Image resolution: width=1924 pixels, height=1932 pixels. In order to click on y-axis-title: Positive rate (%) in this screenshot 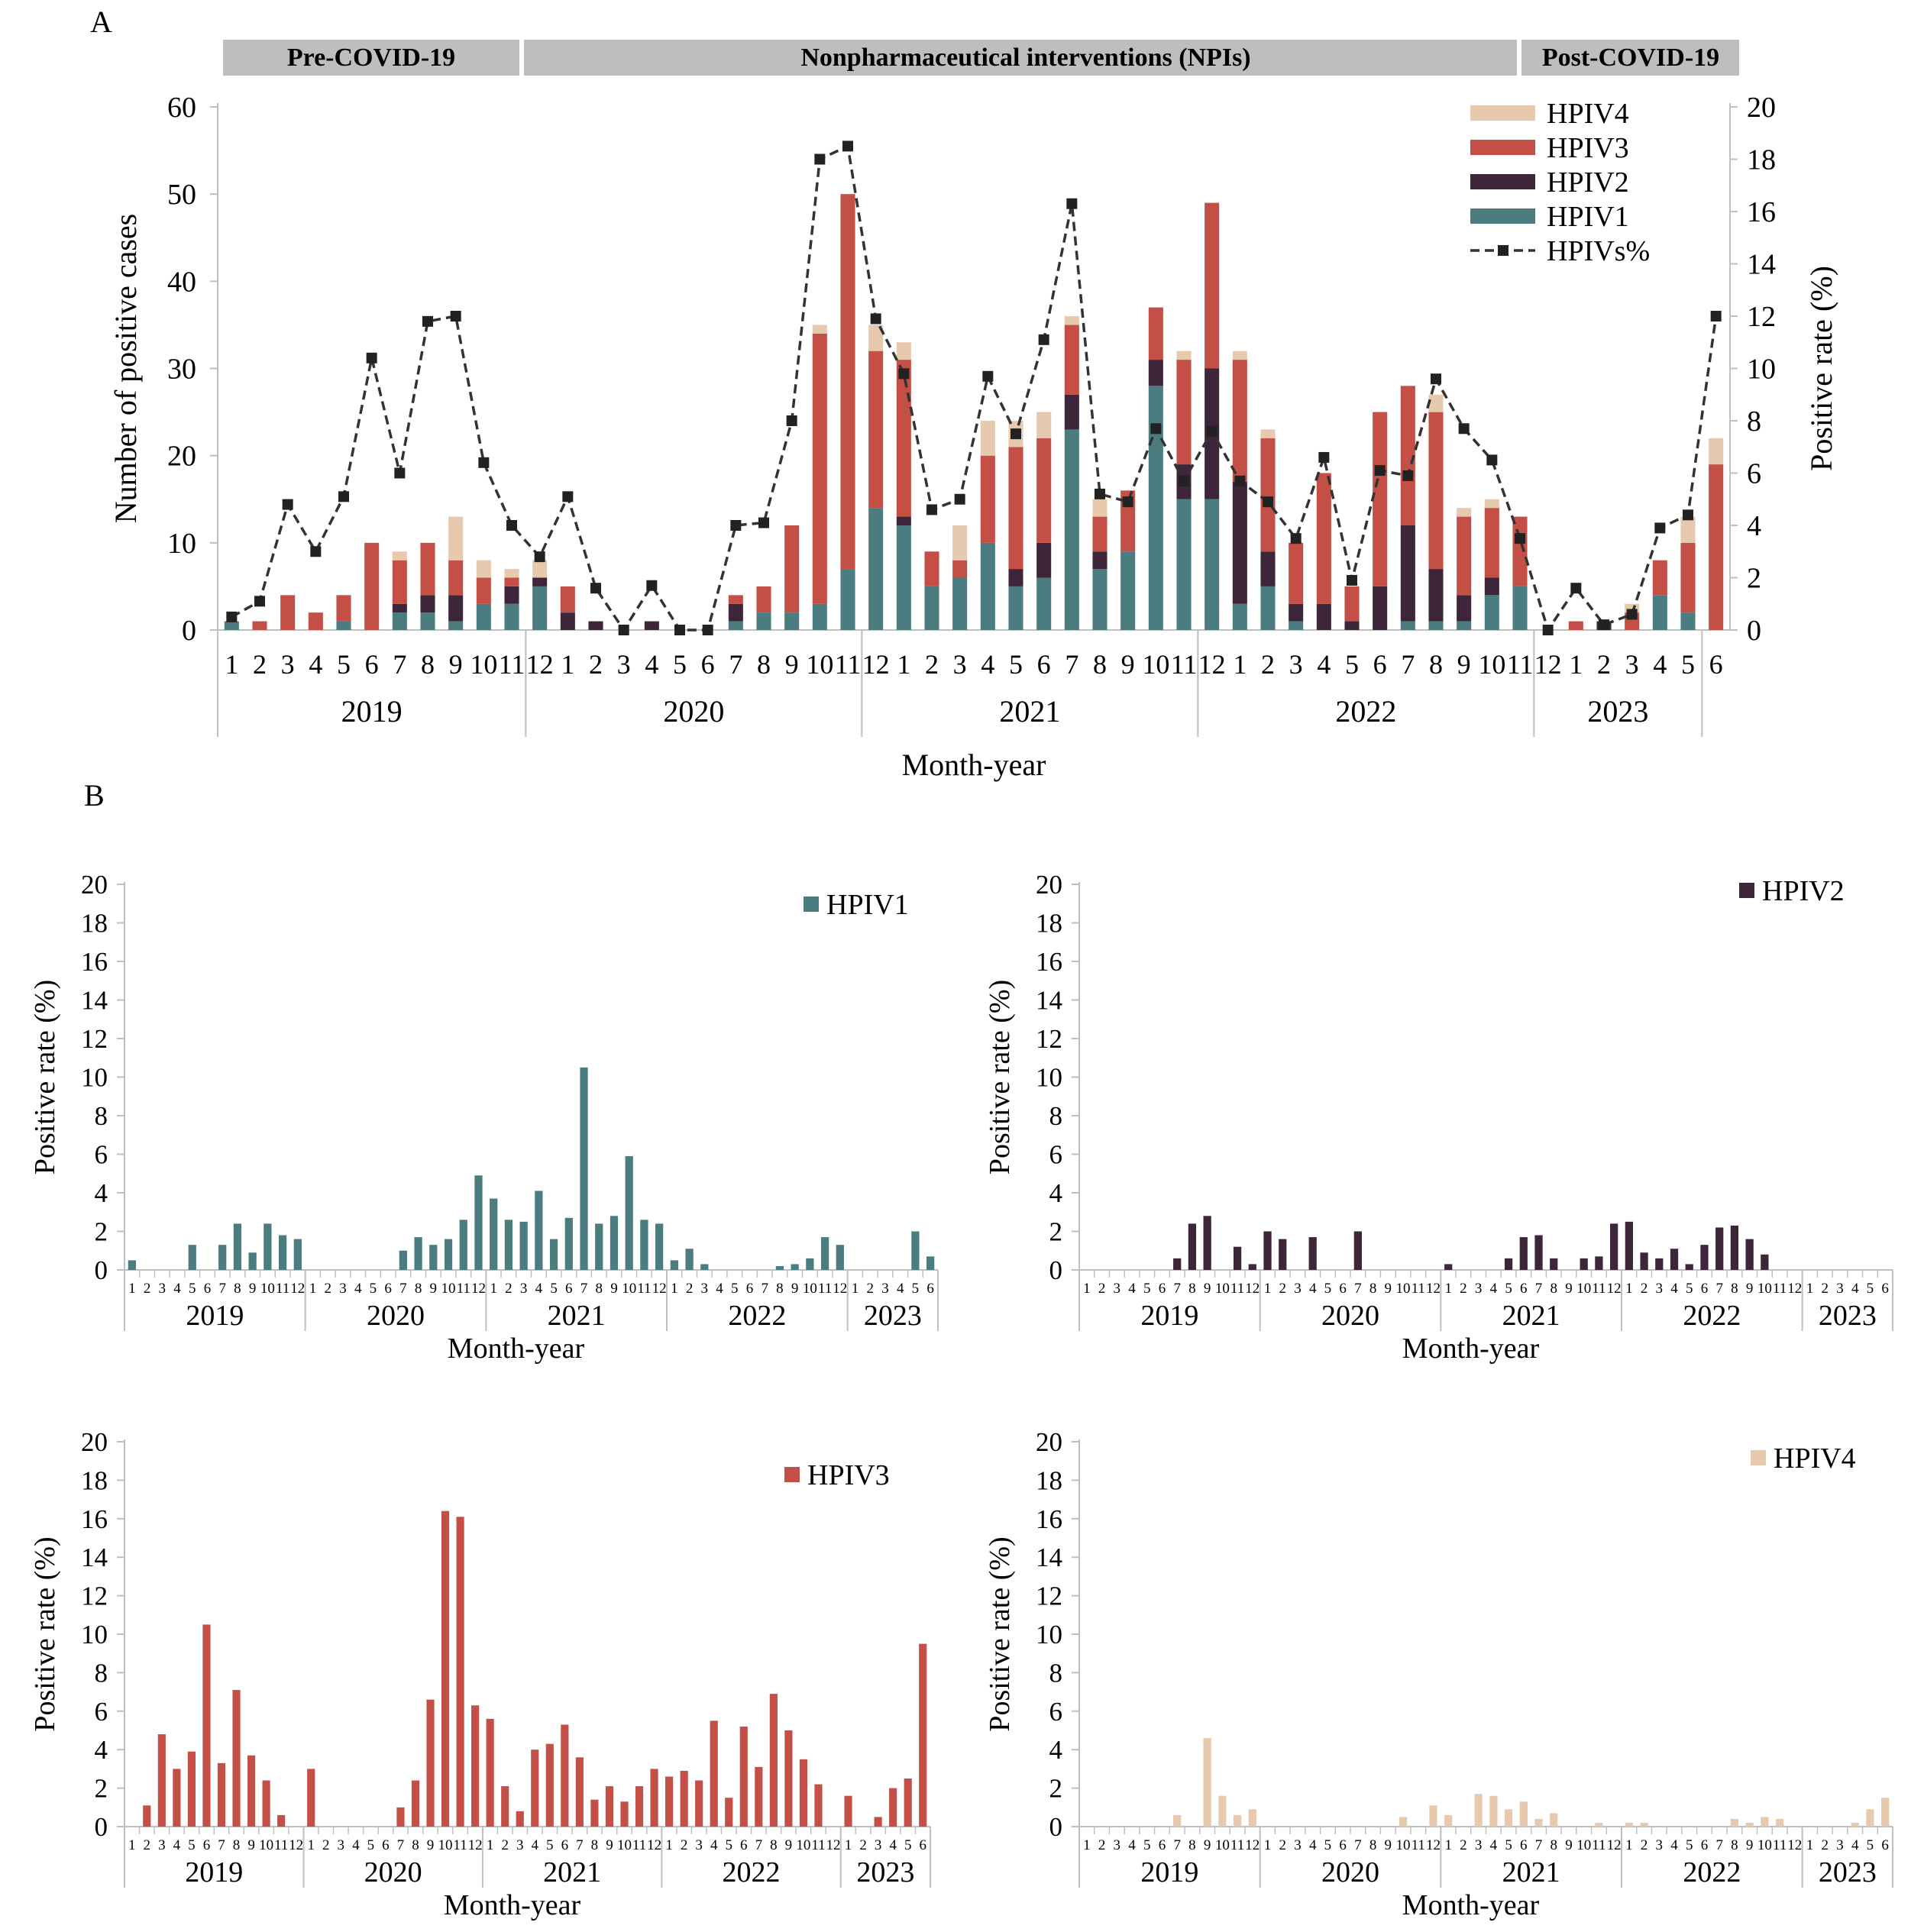, I will do `click(45, 1077)`.